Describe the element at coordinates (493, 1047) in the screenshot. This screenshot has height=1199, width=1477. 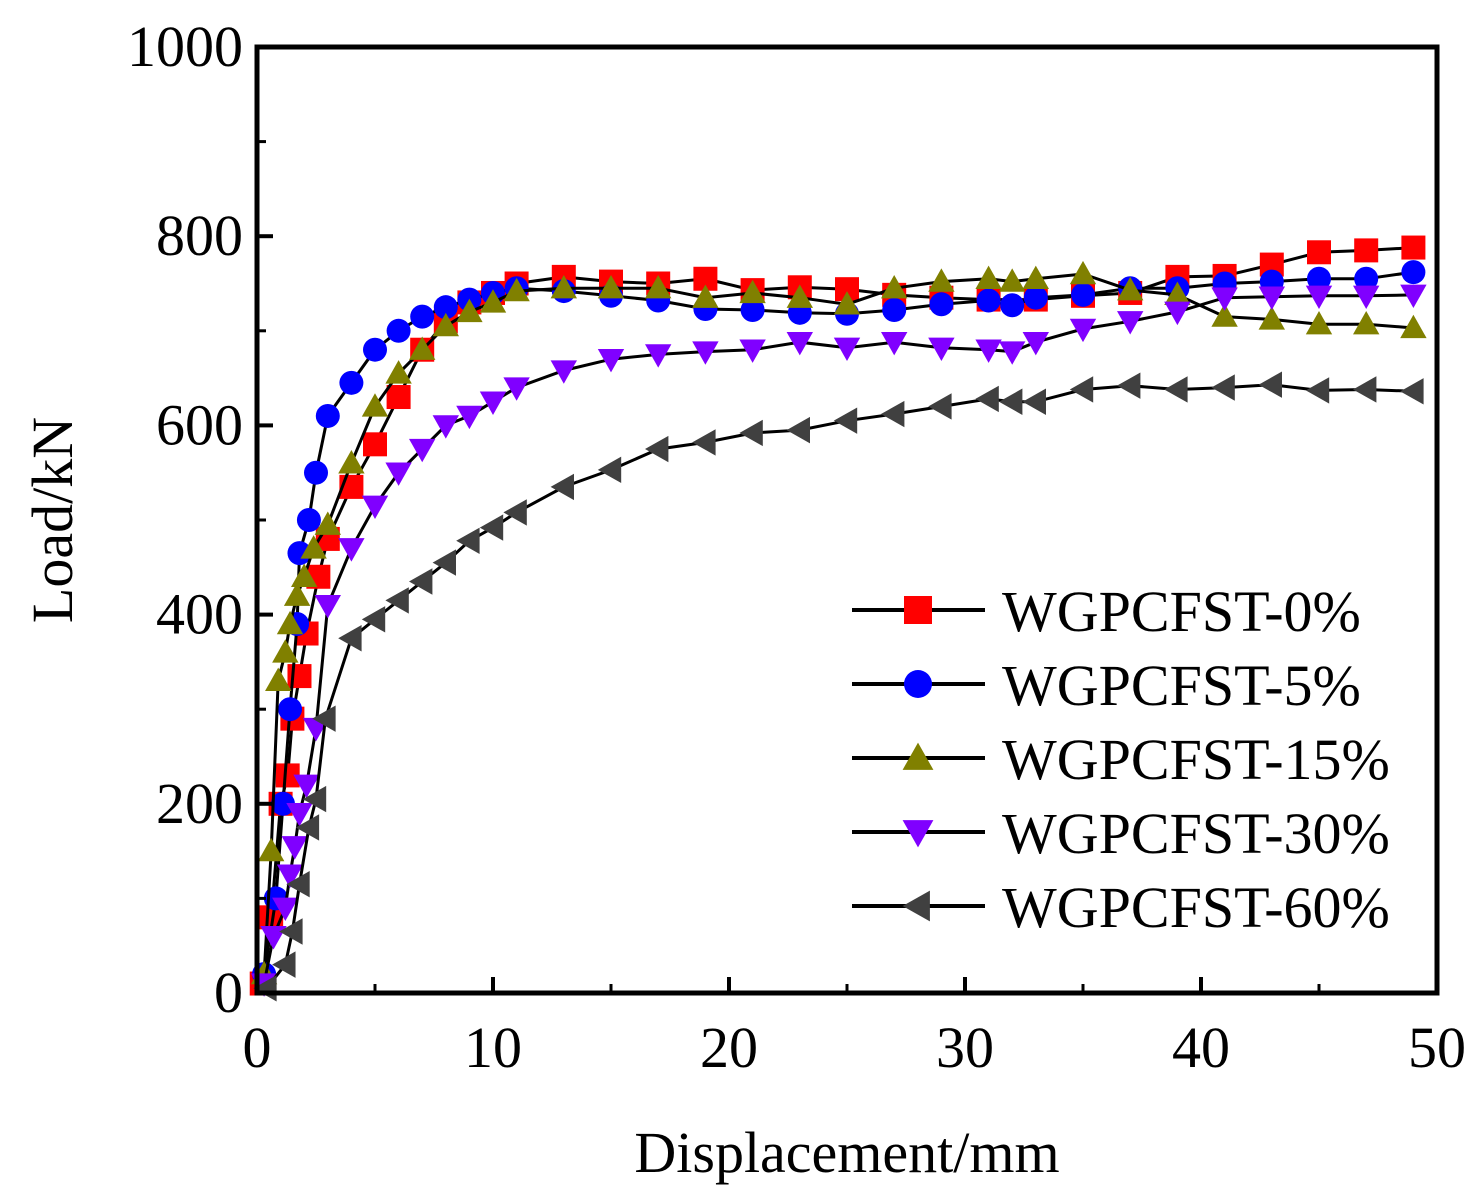
I see `x-tick-label: 10` at that location.